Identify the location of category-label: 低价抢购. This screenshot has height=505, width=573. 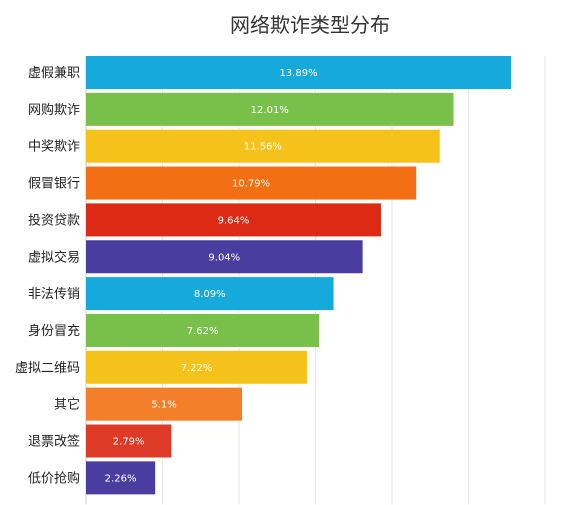
(54, 478).